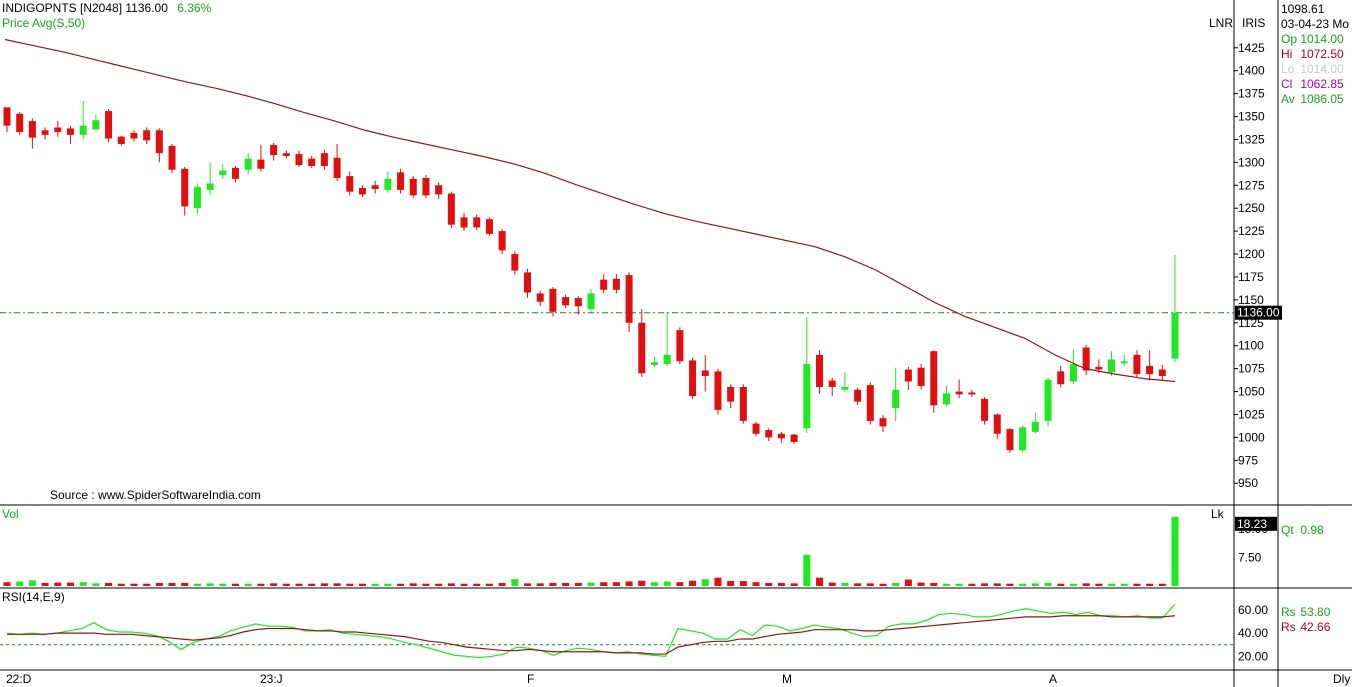  What do you see at coordinates (1342, 679) in the screenshot?
I see `daily-interval: Dly` at bounding box center [1342, 679].